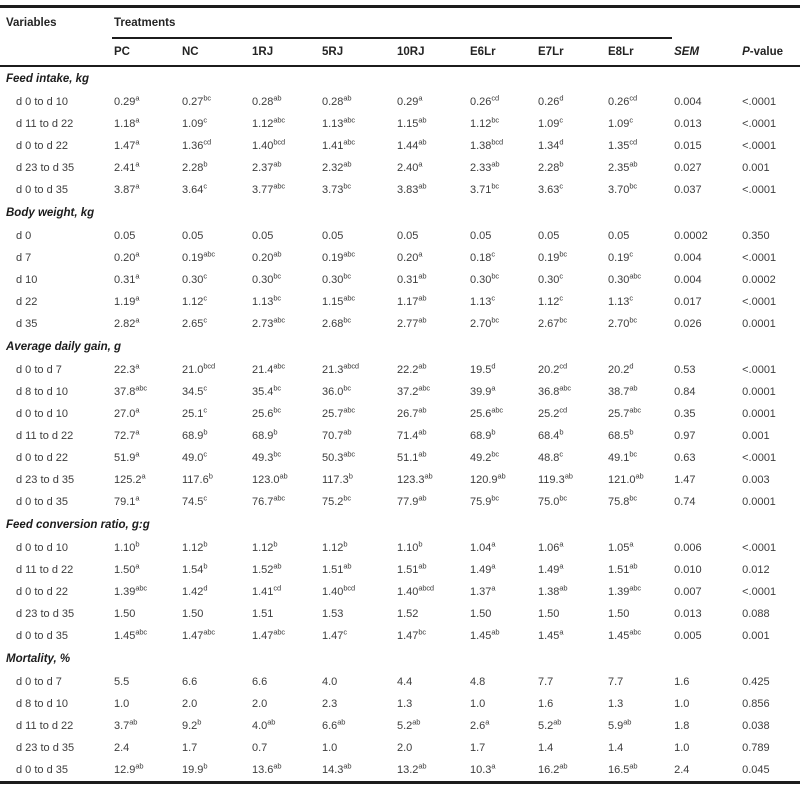 This screenshot has width=800, height=795. What do you see at coordinates (205, 766) in the screenshot?
I see `significance-superscript: b` at bounding box center [205, 766].